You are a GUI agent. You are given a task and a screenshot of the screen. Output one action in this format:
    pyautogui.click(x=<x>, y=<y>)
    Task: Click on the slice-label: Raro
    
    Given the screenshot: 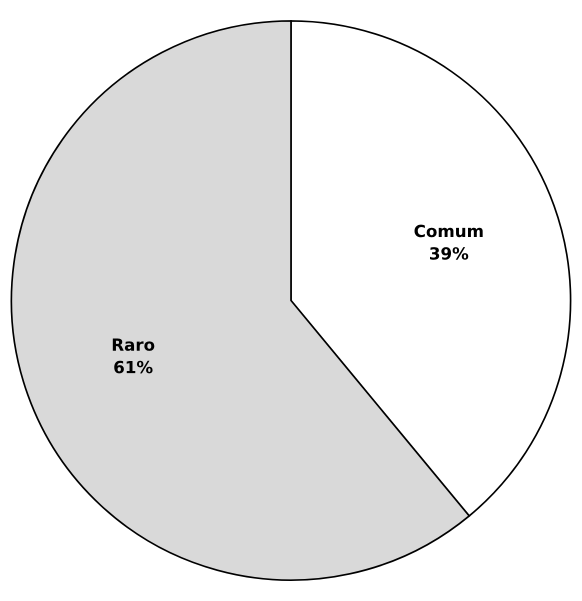 What is the action you would take?
    pyautogui.click(x=133, y=344)
    